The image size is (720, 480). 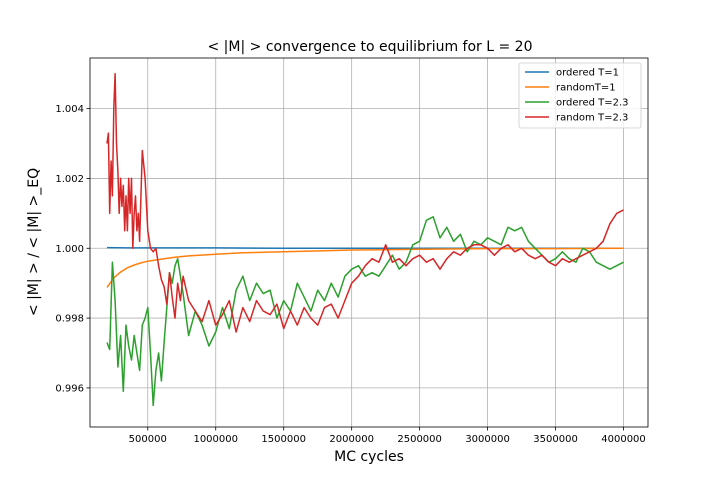 I want to click on legend-label: random T=2.3, so click(x=592, y=118).